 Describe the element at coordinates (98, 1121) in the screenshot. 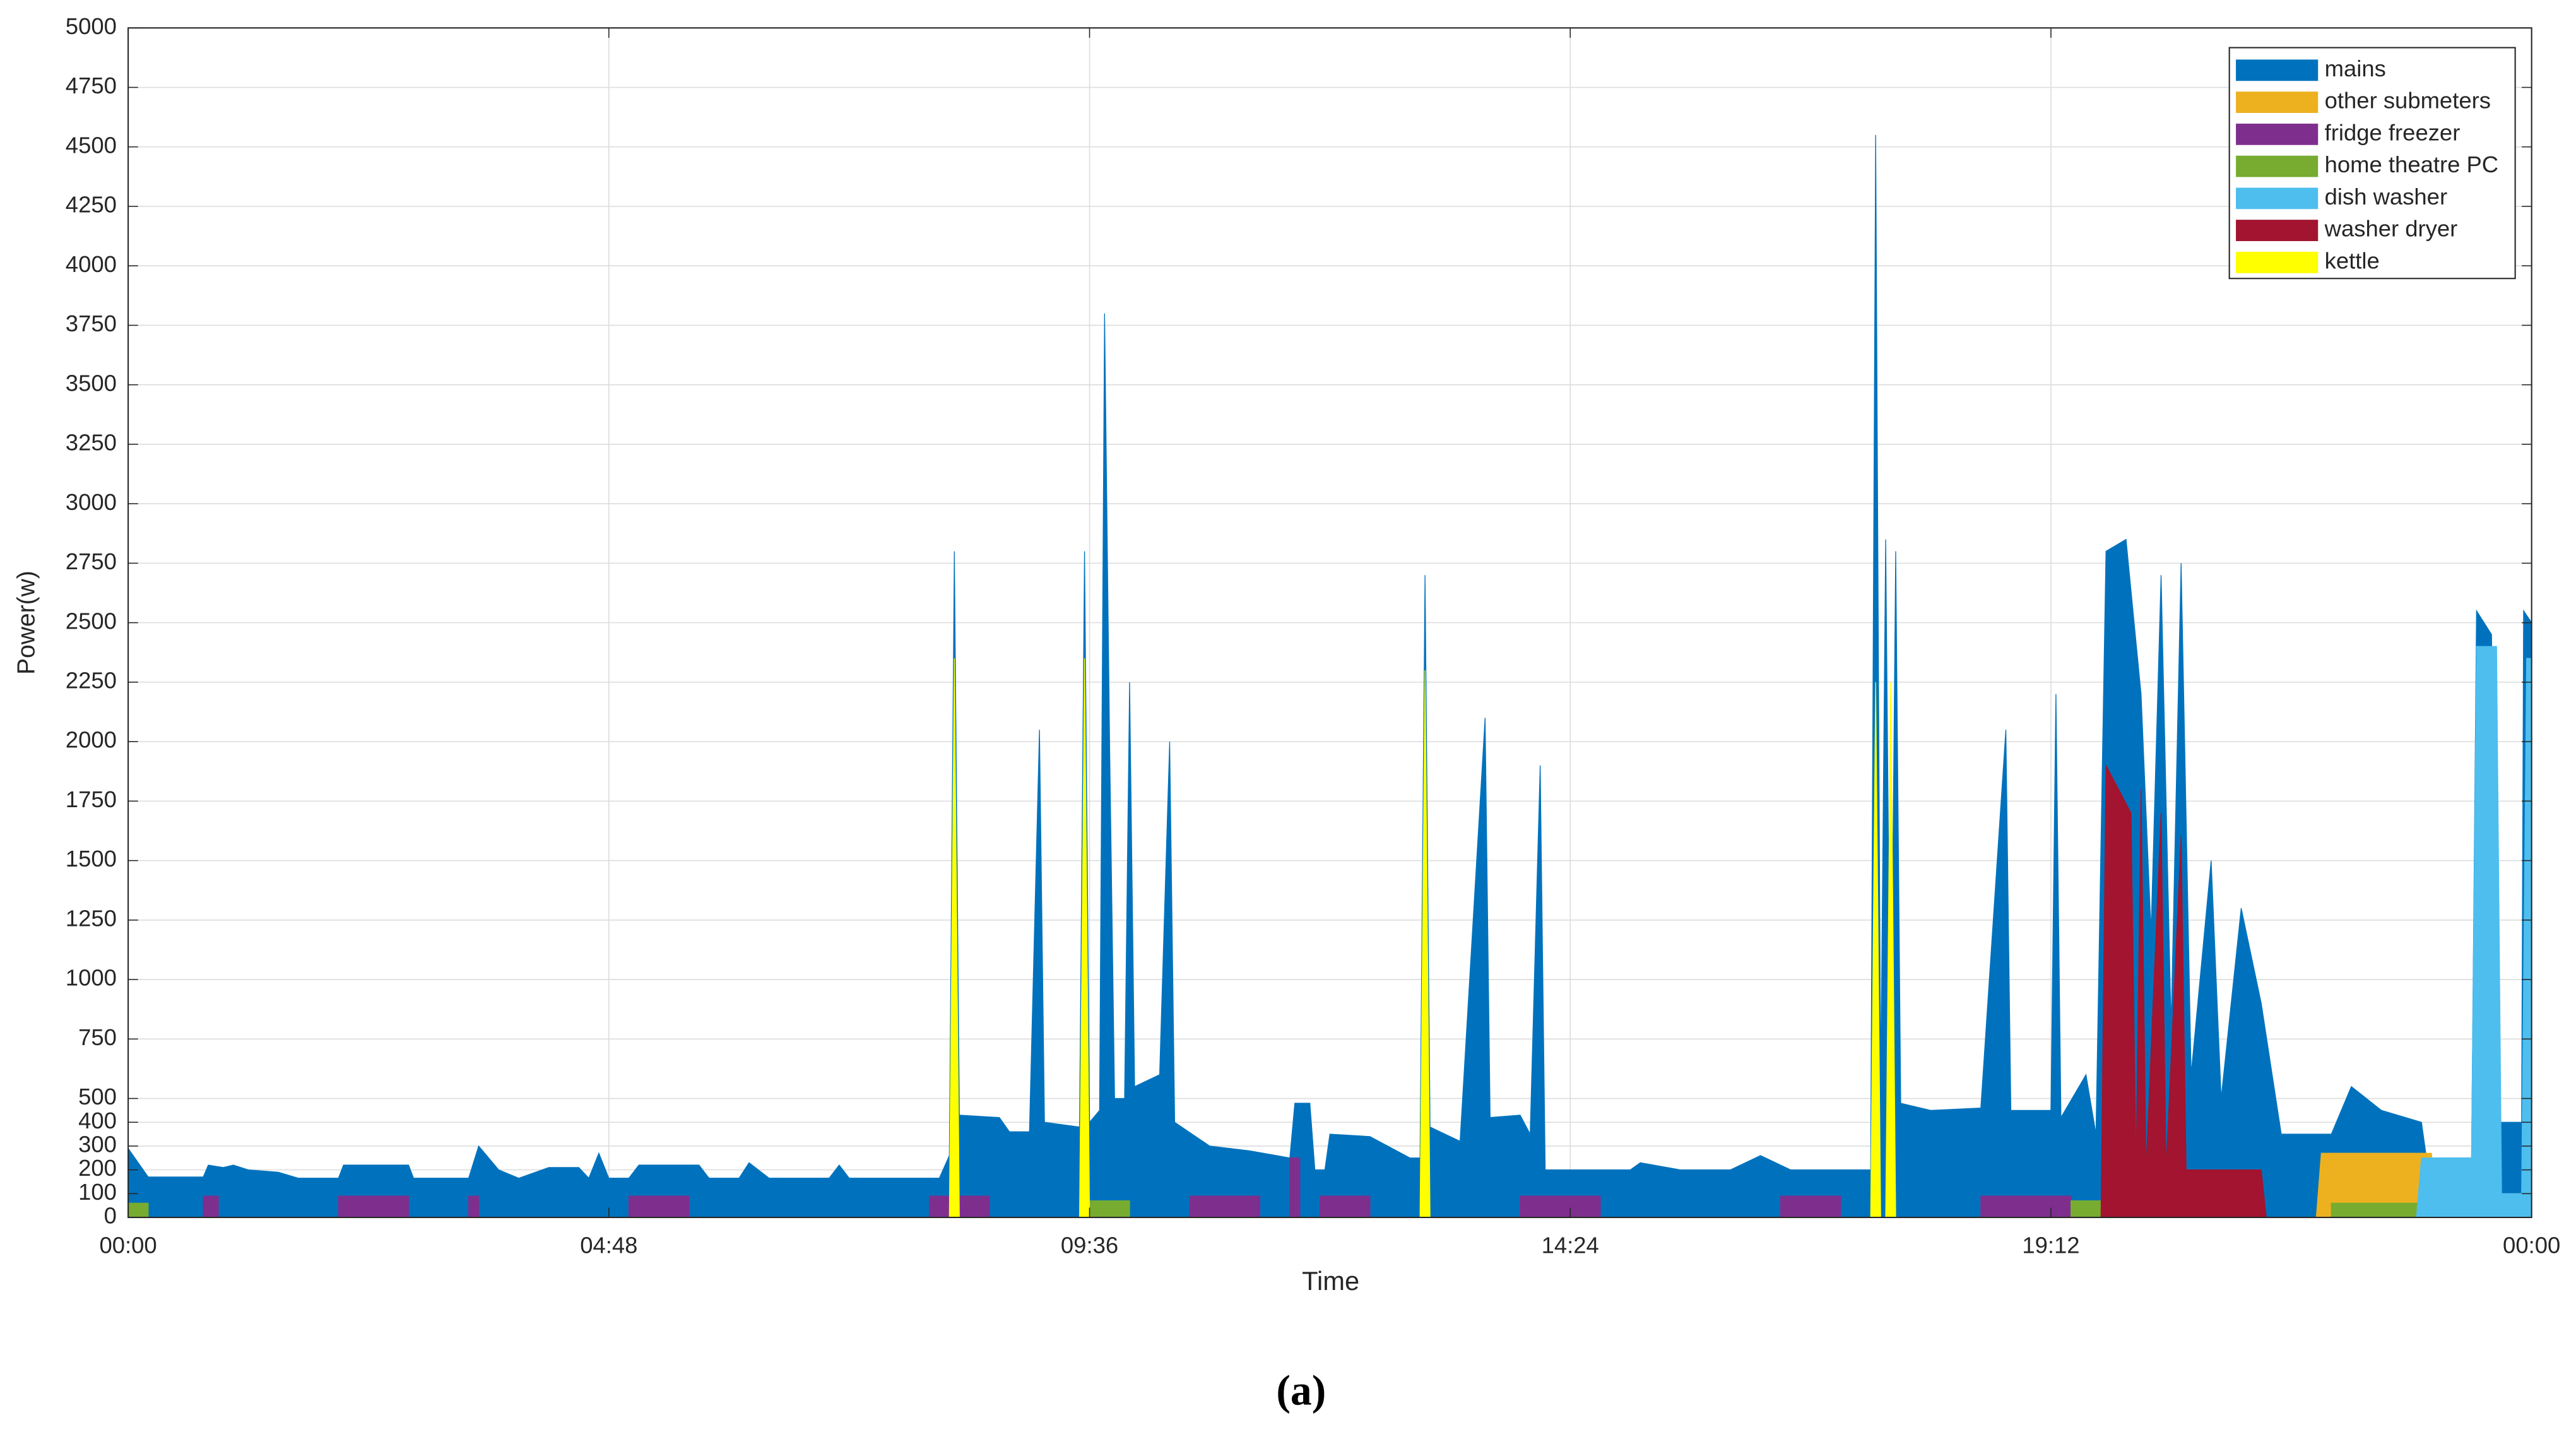

I see `y-tick-label: 400` at that location.